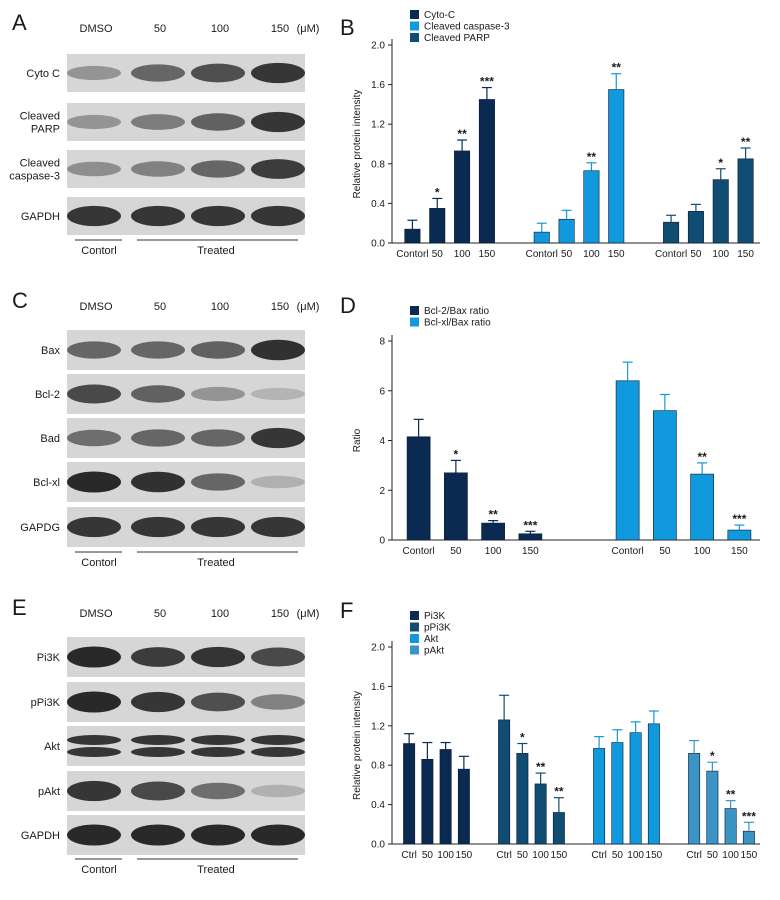  What do you see at coordinates (160, 614) in the screenshot?
I see `lane-header: 50` at bounding box center [160, 614].